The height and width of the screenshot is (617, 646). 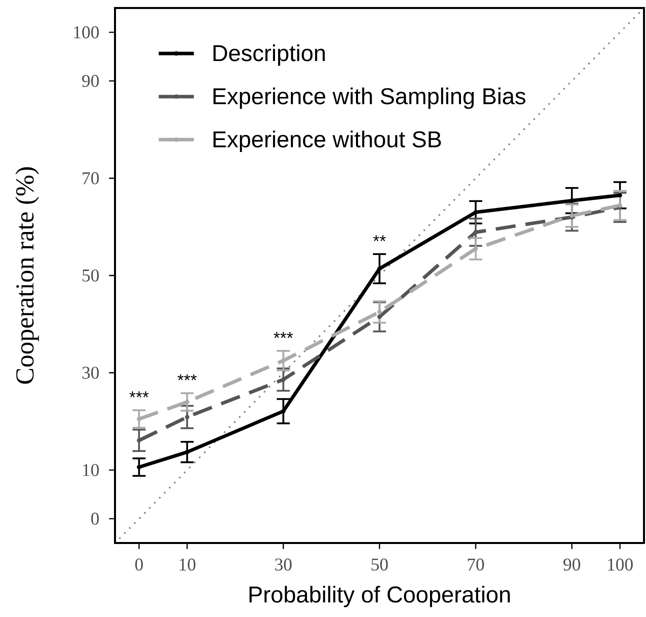 I want to click on x-tick-label: 10, so click(x=188, y=564).